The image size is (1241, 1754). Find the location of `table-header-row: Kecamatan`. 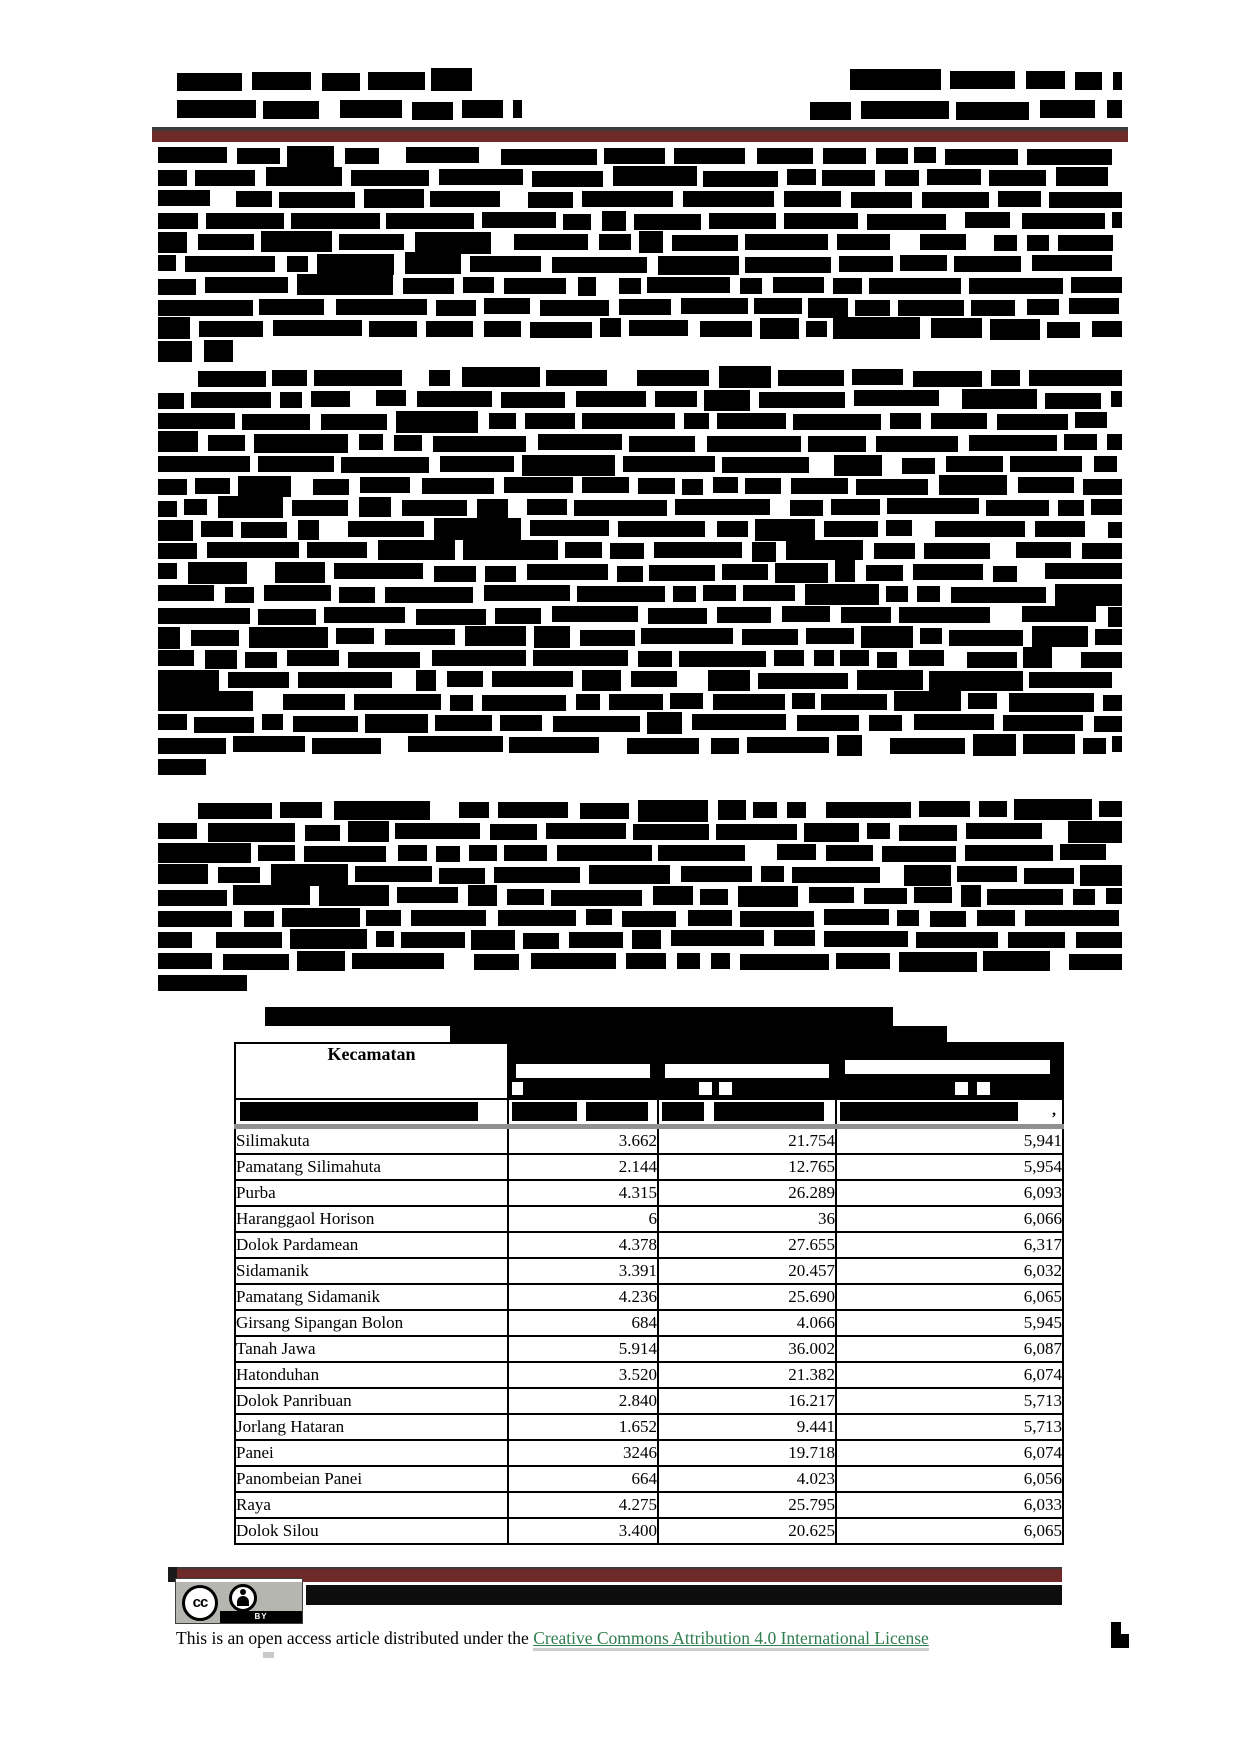

table-header-row: Kecamatan is located at coordinates (649, 1071).